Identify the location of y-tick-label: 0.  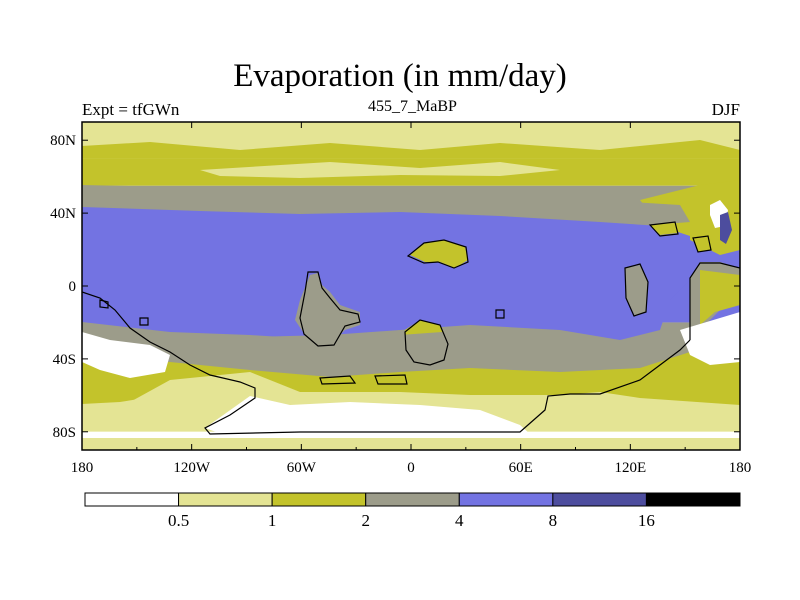
(73, 287).